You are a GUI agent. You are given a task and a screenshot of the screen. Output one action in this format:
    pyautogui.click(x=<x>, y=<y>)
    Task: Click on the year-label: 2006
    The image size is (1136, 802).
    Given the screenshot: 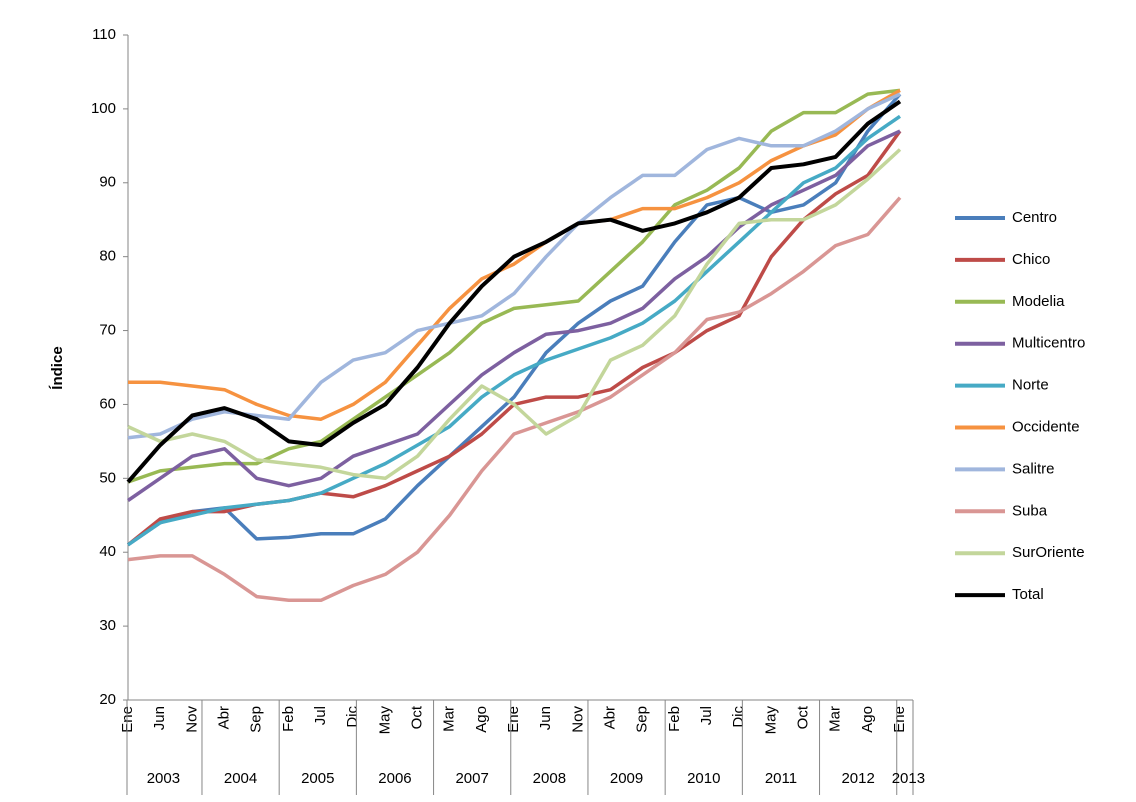 What is the action you would take?
    pyautogui.click(x=394, y=778)
    